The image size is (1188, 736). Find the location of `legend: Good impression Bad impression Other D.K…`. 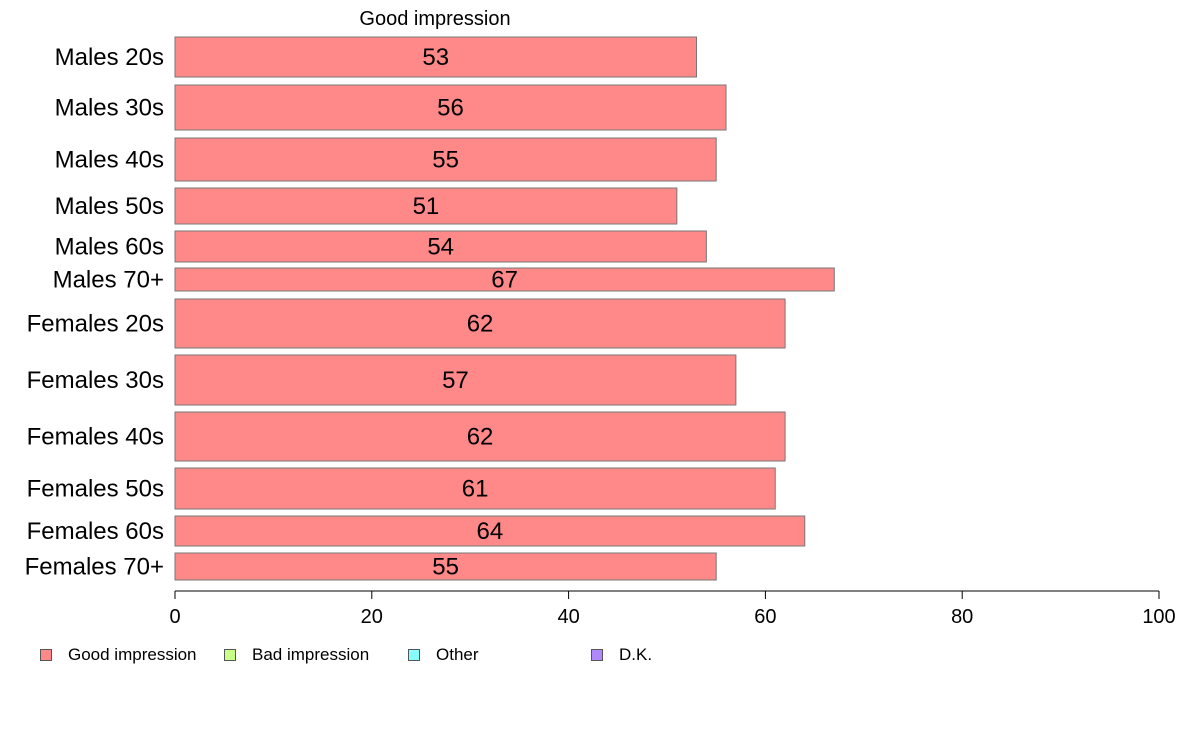

legend: Good impression Bad impression Other D.K… is located at coordinates (594, 655).